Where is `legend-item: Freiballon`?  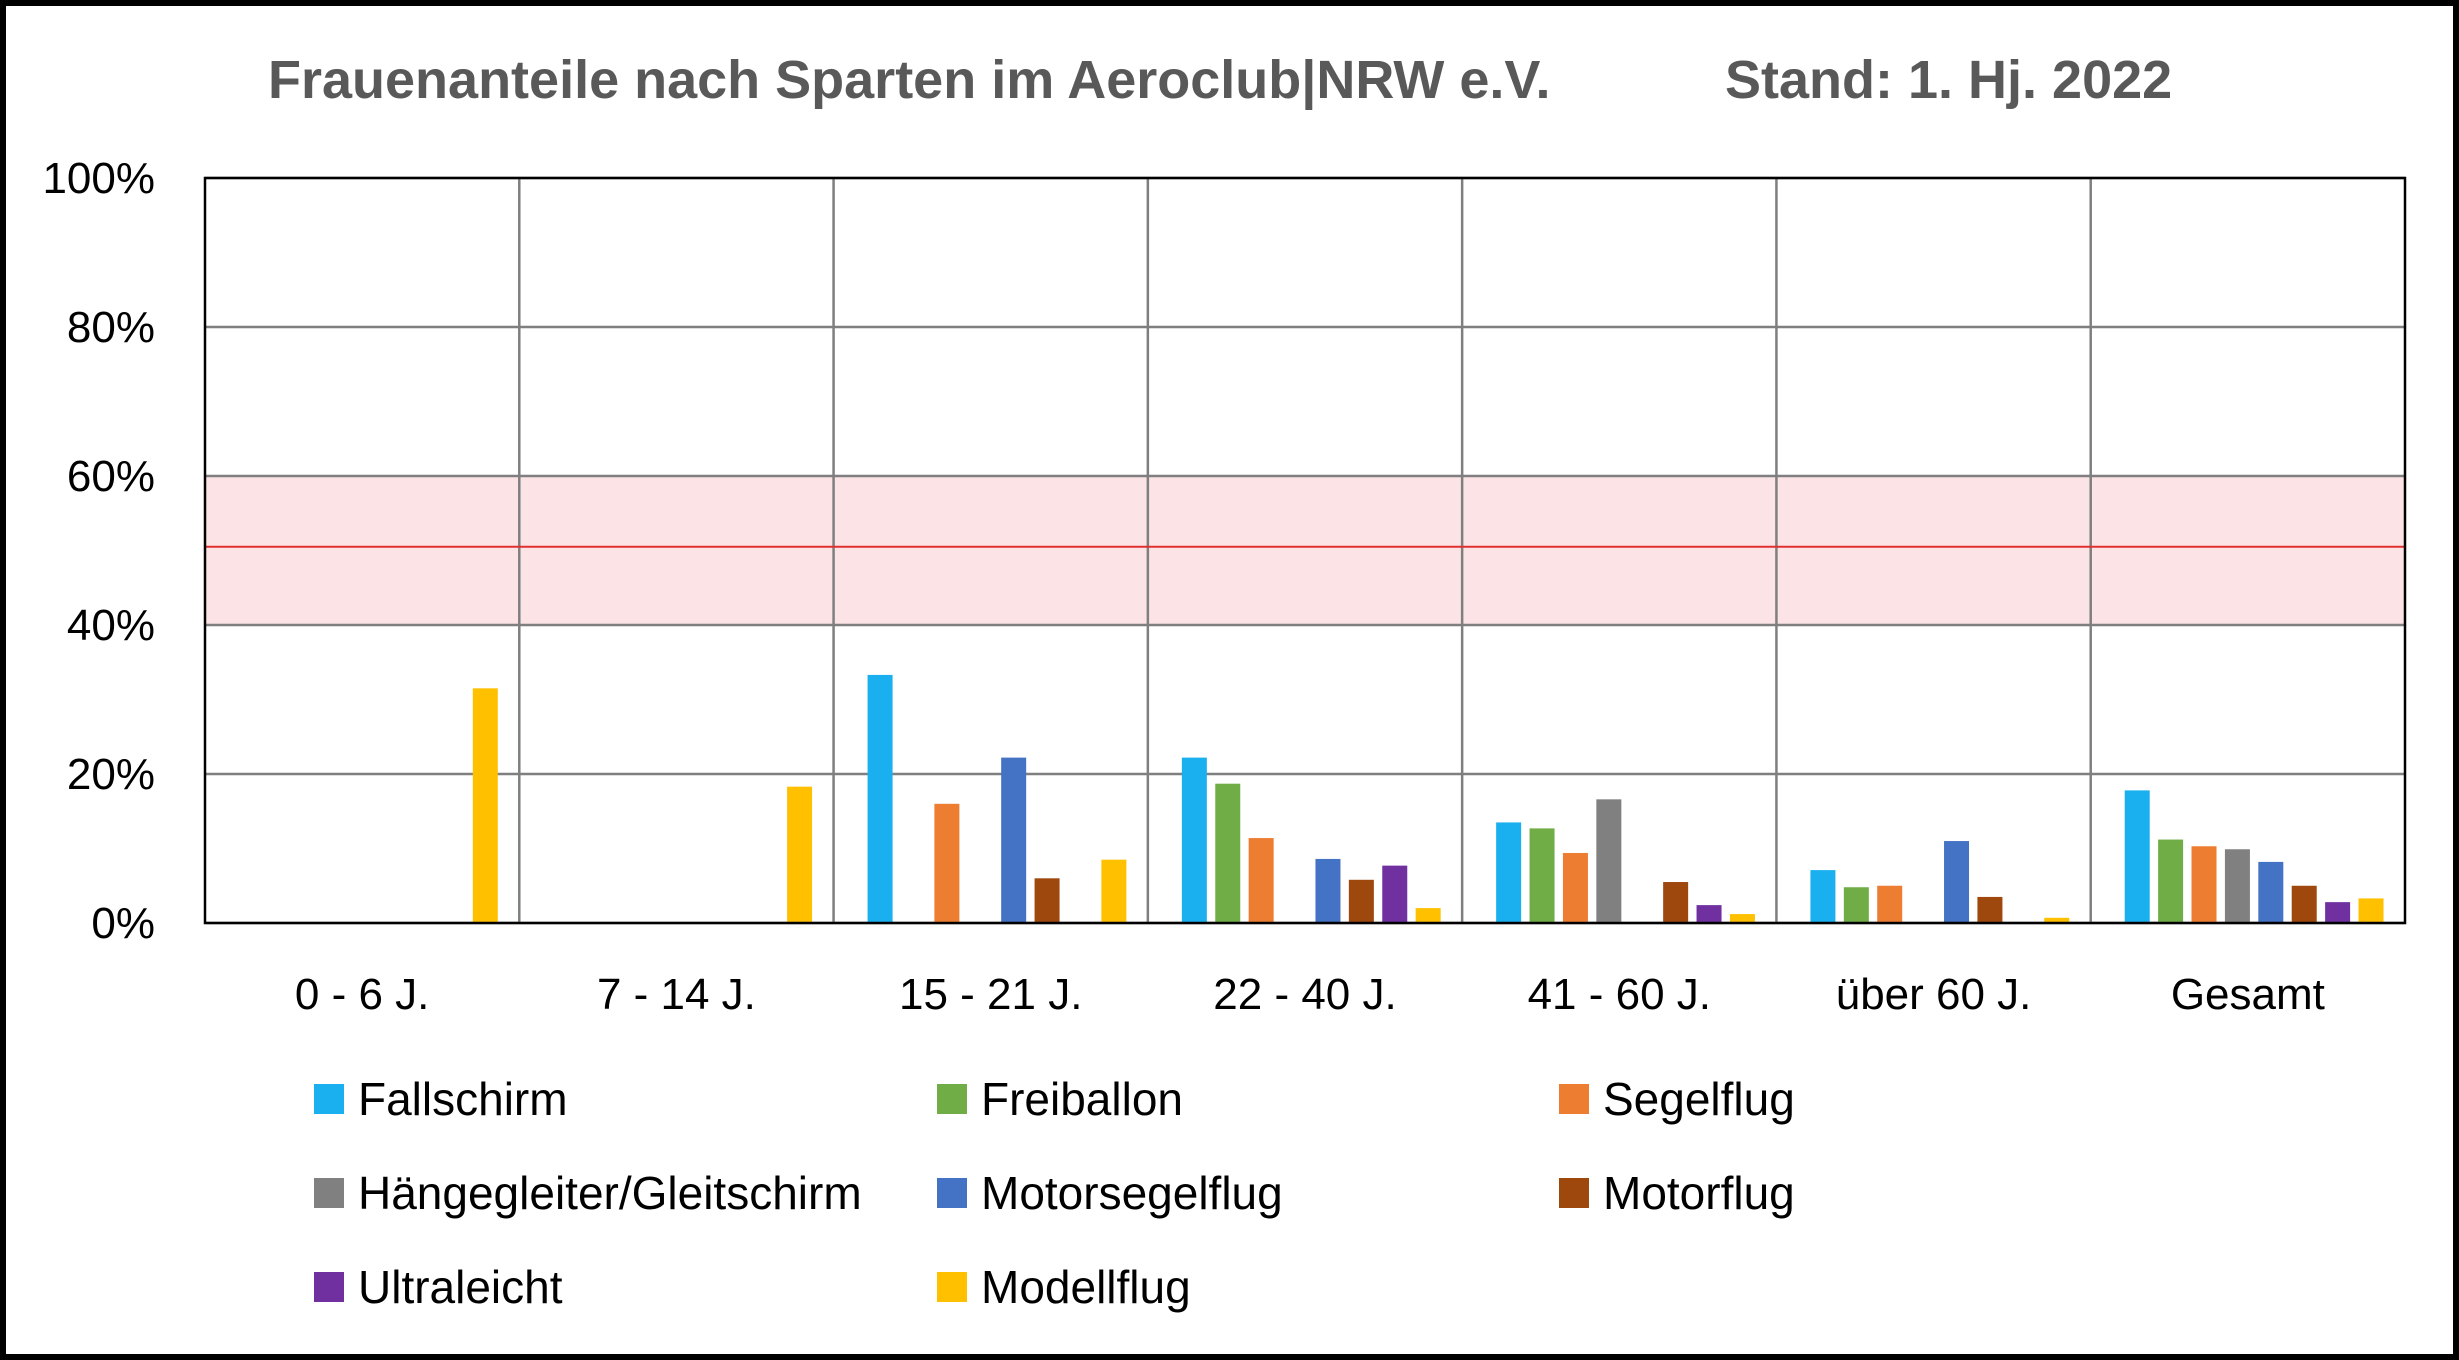 legend-item: Freiballon is located at coordinates (1060, 1099).